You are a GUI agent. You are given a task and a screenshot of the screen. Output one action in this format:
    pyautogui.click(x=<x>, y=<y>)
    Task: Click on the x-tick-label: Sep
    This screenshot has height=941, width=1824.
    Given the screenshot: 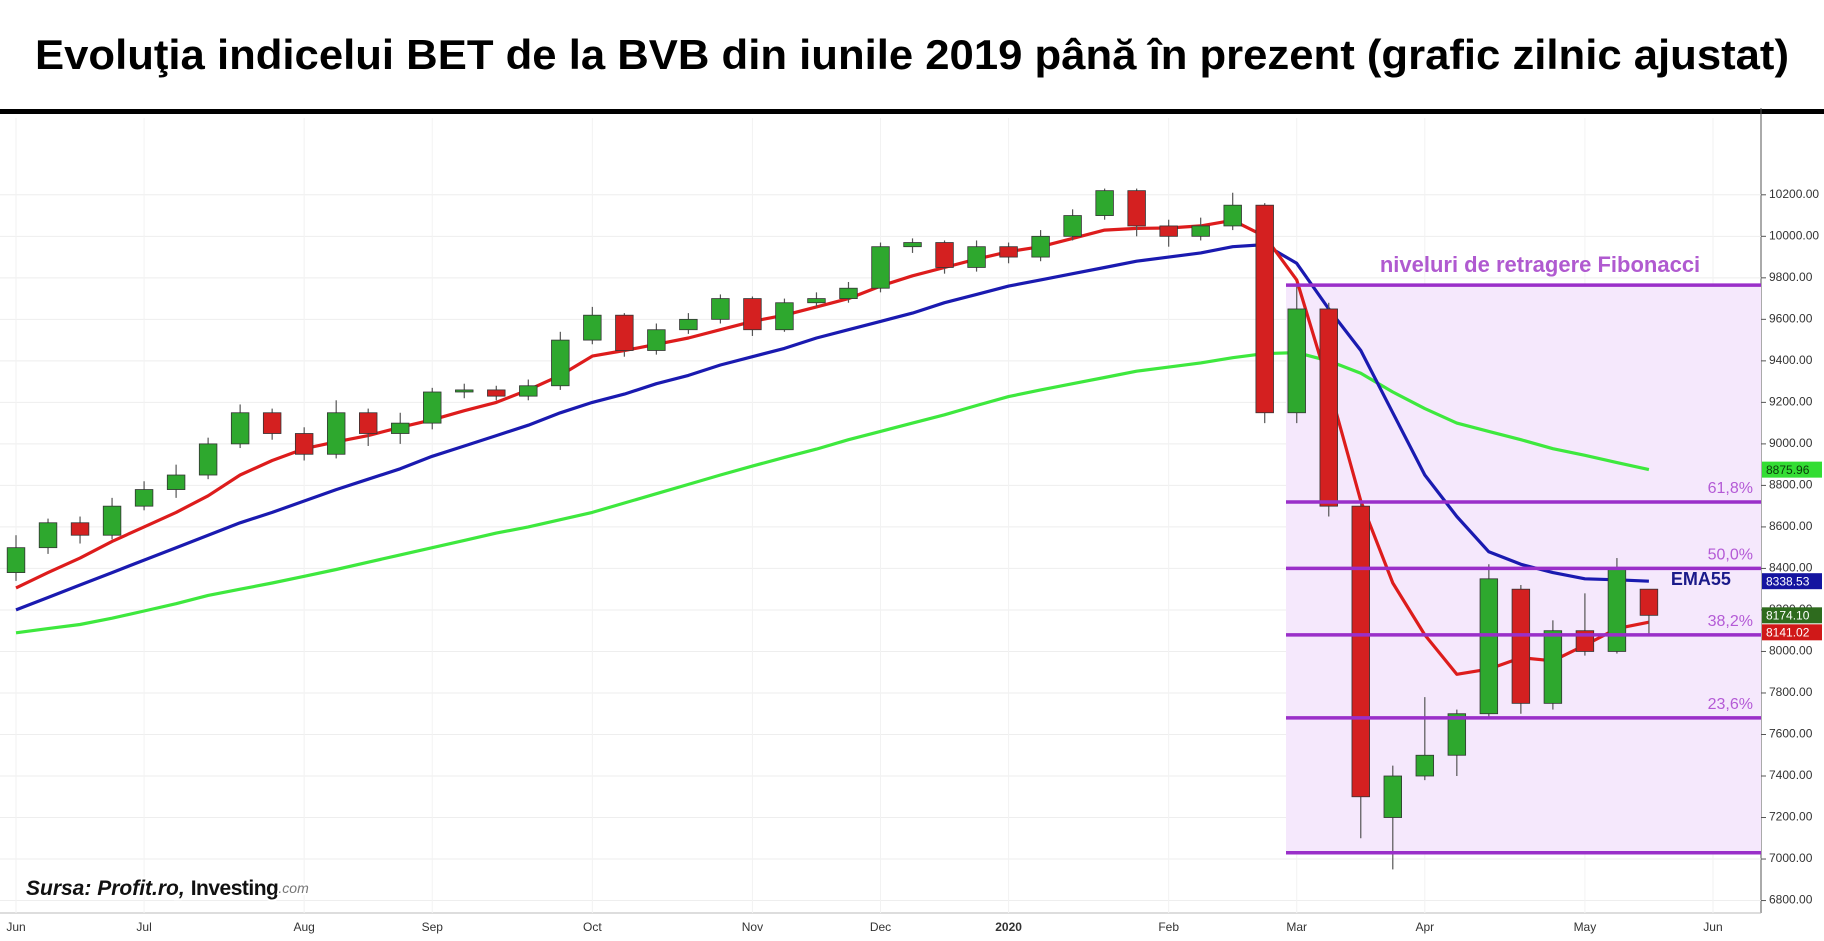 What is the action you would take?
    pyautogui.click(x=433, y=927)
    